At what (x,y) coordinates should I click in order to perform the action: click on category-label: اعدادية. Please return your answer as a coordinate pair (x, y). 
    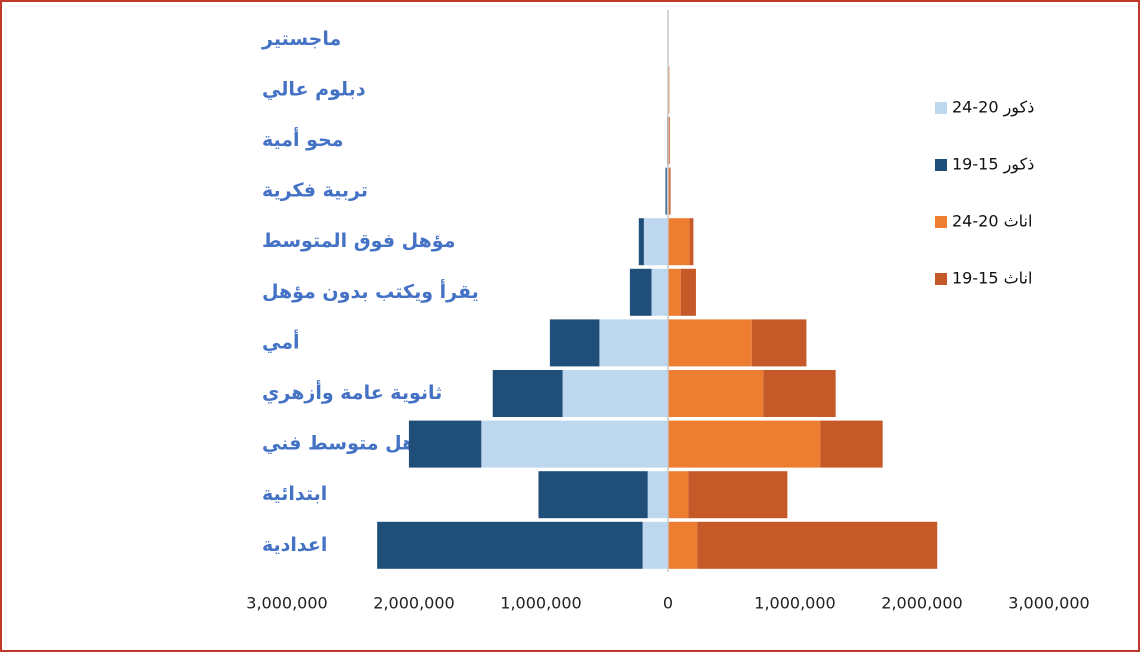
    Looking at the image, I should click on (294, 545).